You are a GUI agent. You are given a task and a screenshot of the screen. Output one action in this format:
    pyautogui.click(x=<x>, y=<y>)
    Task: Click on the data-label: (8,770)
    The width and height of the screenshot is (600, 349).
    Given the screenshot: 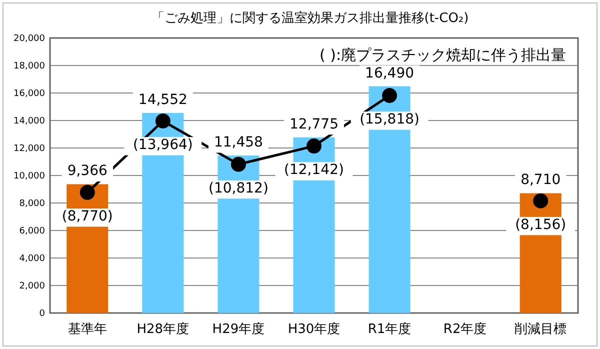 What is the action you would take?
    pyautogui.click(x=87, y=216)
    